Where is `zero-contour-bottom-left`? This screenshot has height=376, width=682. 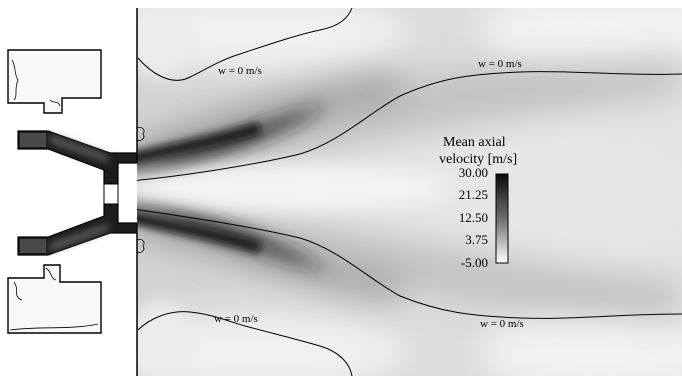
zero-contour-bottom-left is located at coordinates (245, 343).